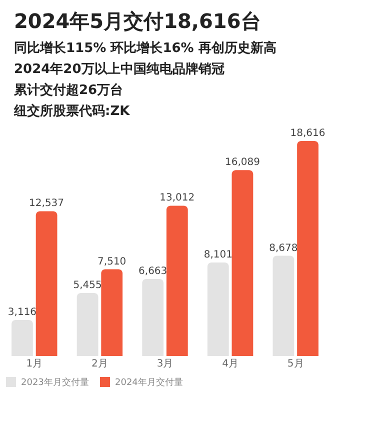  I want to click on data-label: 13,012, so click(177, 198).